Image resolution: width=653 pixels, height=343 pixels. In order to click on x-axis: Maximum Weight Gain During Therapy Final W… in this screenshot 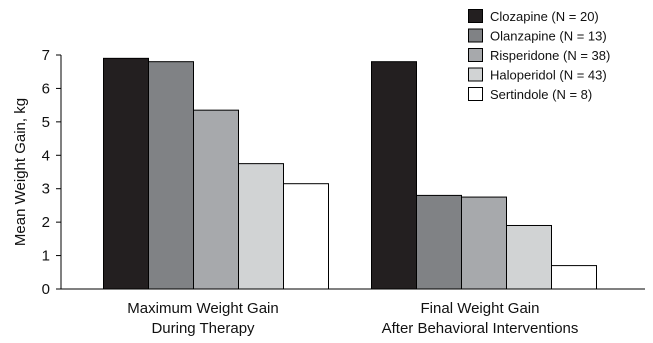, I will do `click(353, 312)`.